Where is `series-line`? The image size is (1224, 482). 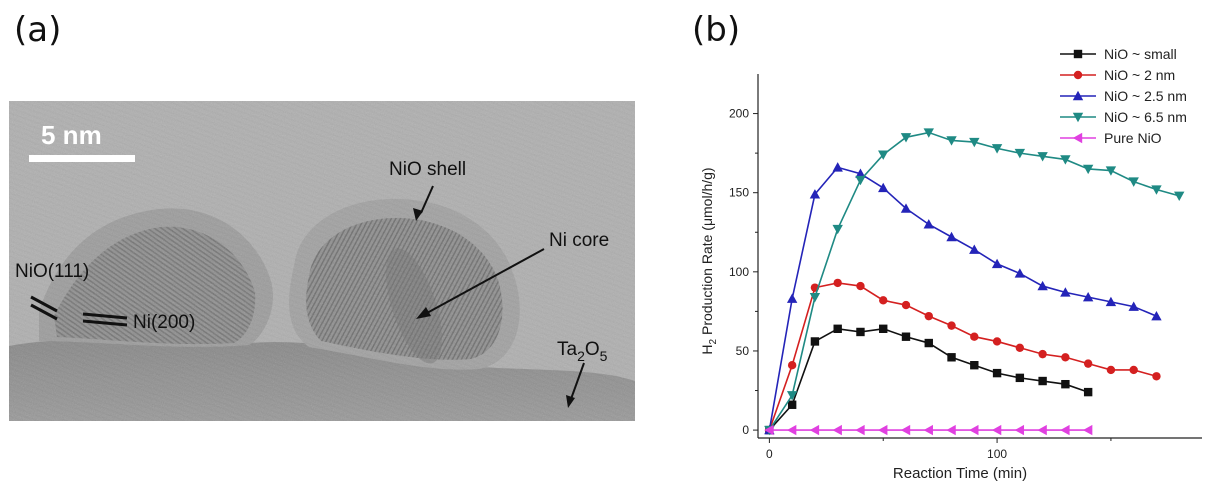
series-line is located at coordinates (962, 356).